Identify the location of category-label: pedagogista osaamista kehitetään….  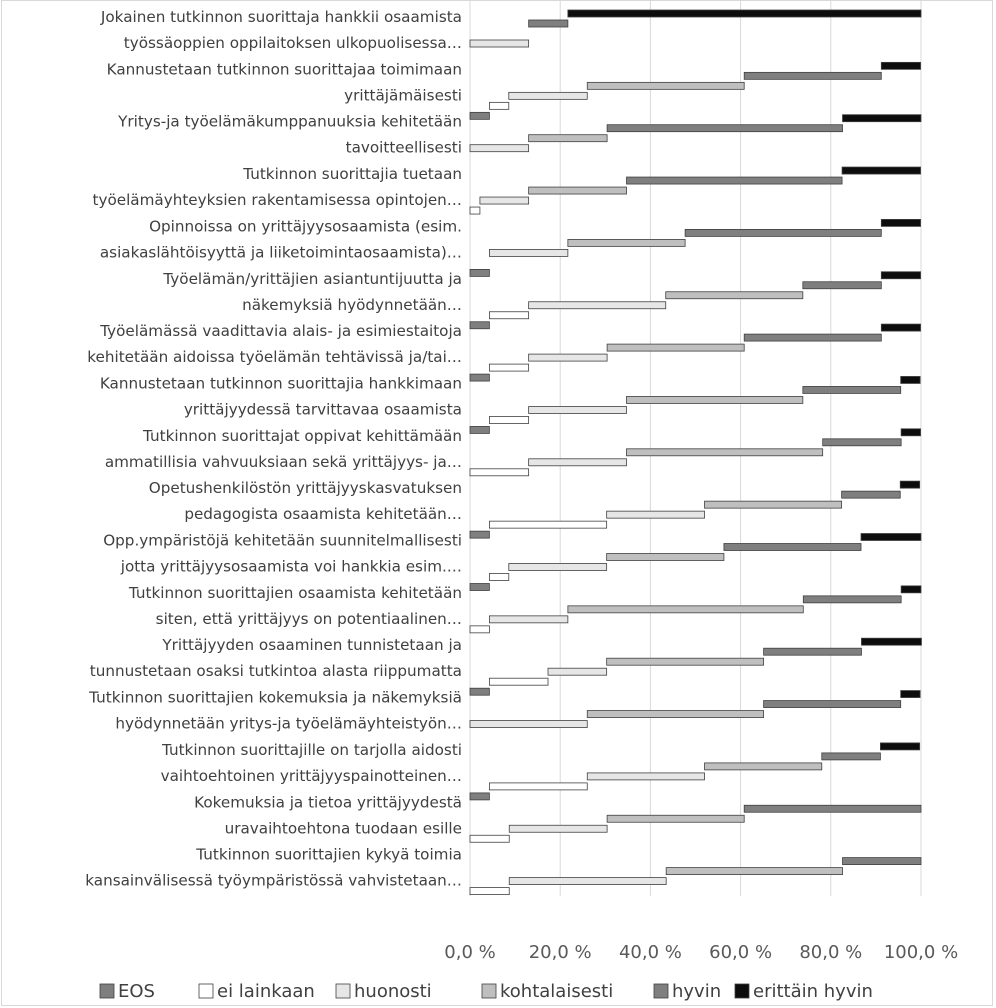
(323, 514).